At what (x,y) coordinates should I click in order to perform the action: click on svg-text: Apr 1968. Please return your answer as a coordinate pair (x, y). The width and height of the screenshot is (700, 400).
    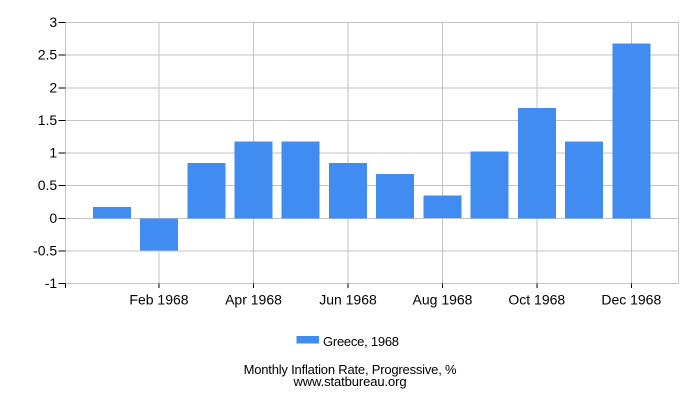
    Looking at the image, I should click on (253, 300).